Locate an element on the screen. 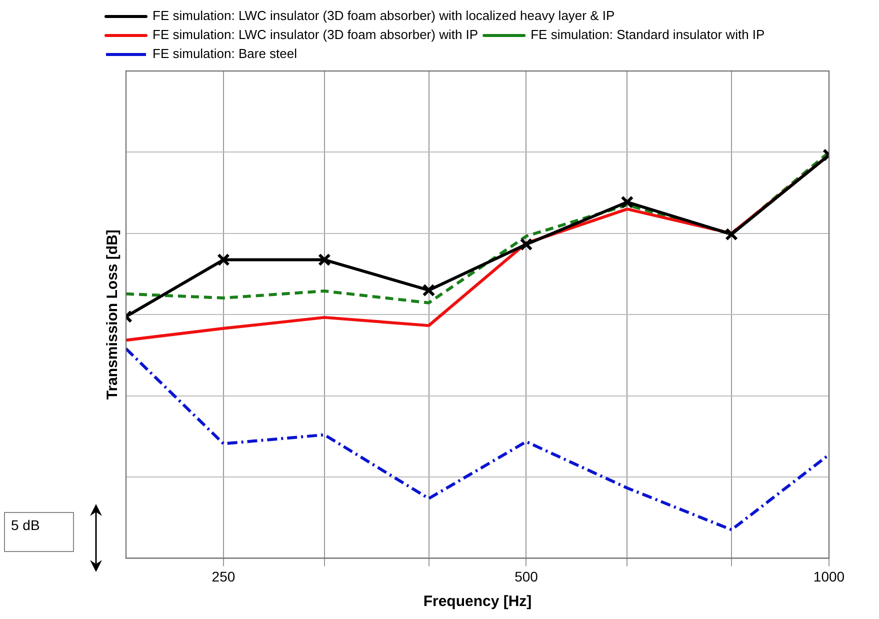 Image resolution: width=879 pixels, height=619 pixels. x-tick-label: 250 is located at coordinates (224, 576).